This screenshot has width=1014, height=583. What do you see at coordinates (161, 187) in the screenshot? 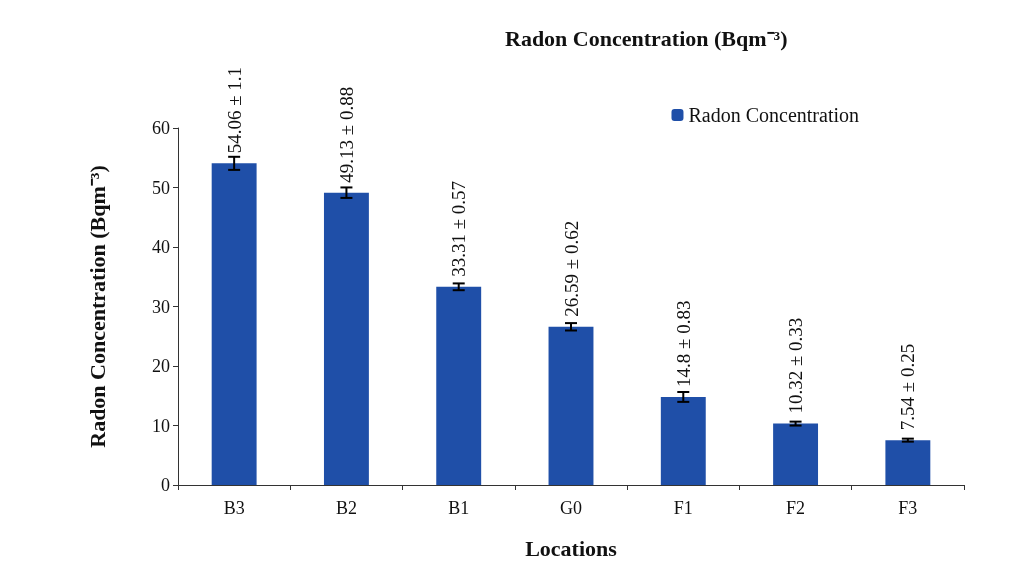
I see `y-tick-label: 50` at bounding box center [161, 187].